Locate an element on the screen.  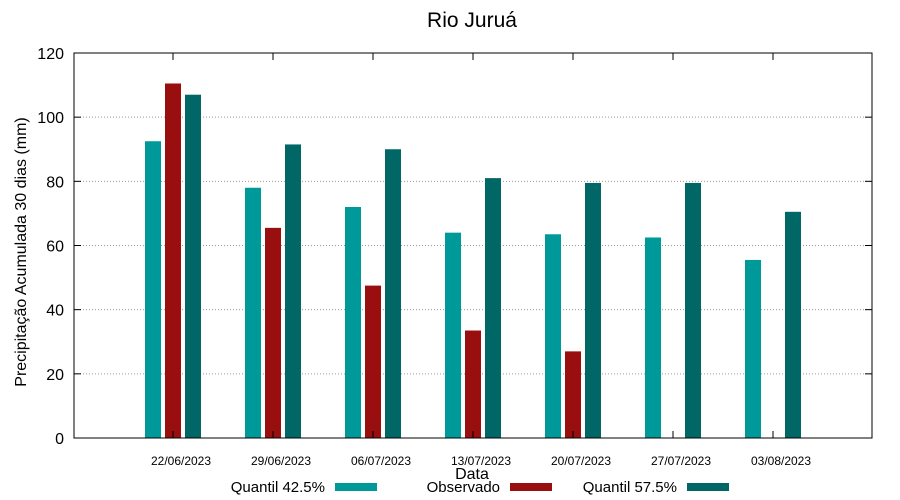
y-axis-label: Precipitação Acumulada 30 dias (mm) is located at coordinates (21, 251).